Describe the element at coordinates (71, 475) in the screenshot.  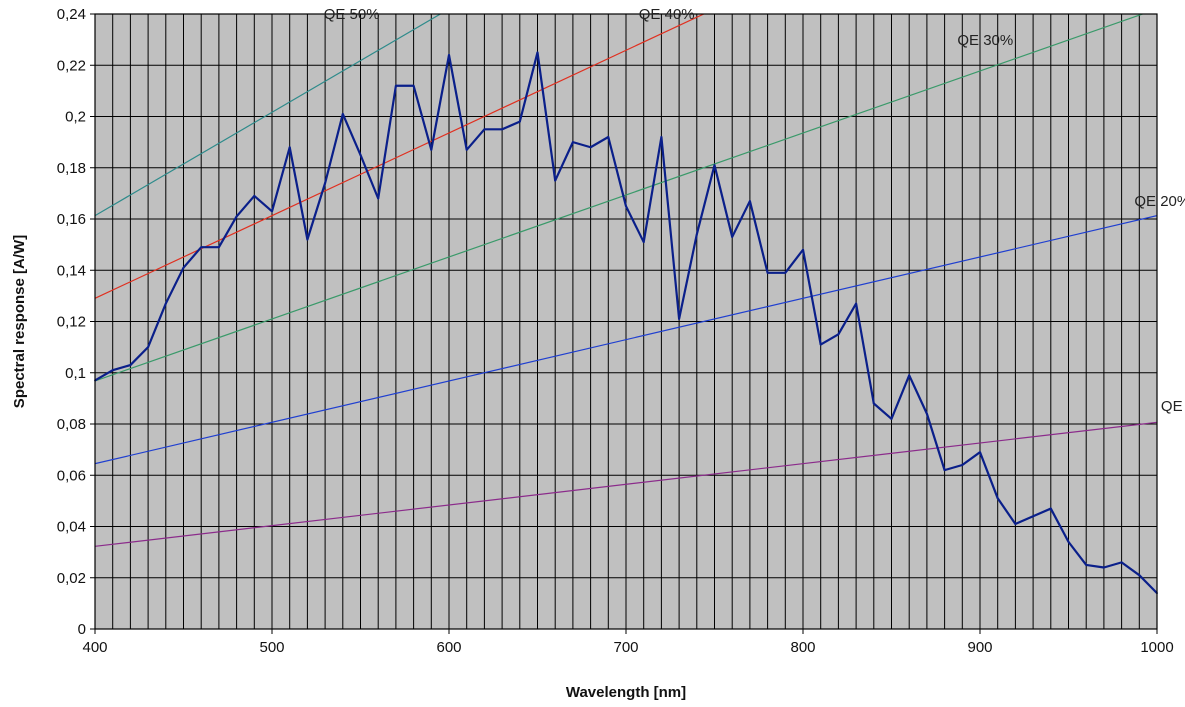
I see `y-tick-label: 0,06` at that location.